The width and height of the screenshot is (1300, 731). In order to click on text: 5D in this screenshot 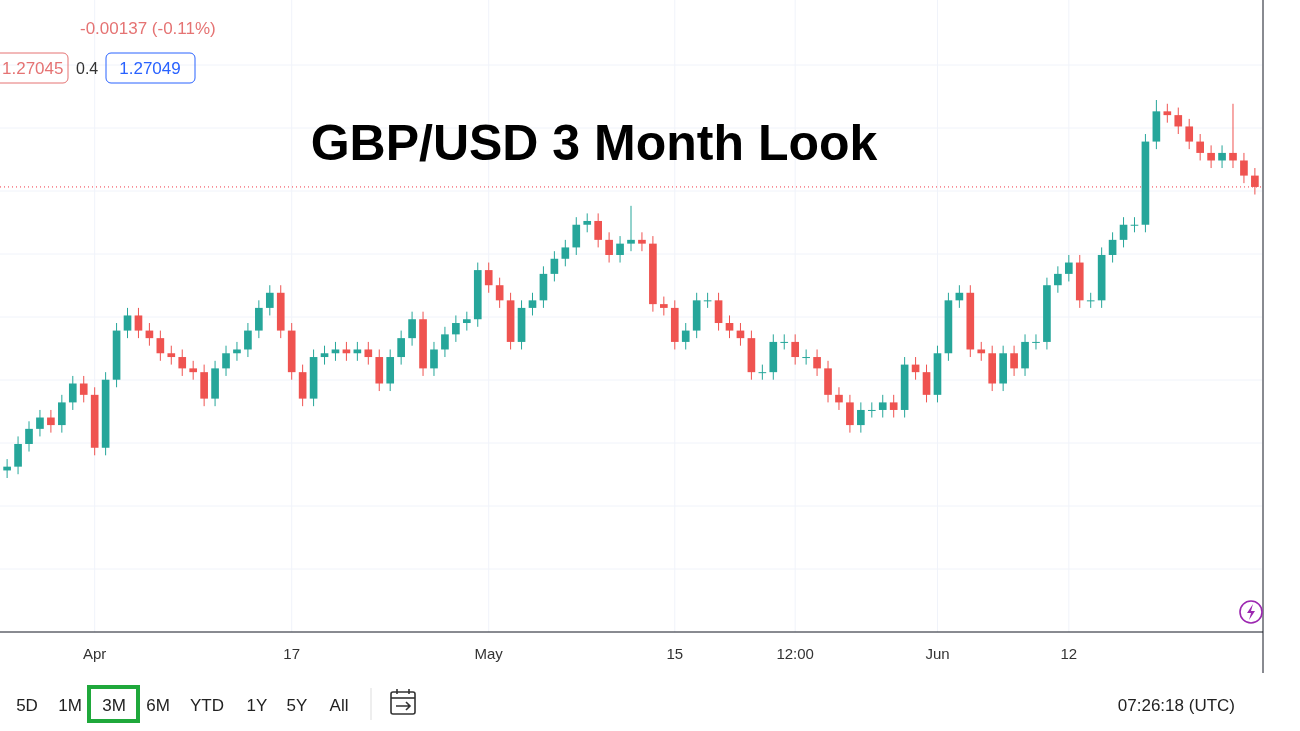, I will do `click(27, 705)`.